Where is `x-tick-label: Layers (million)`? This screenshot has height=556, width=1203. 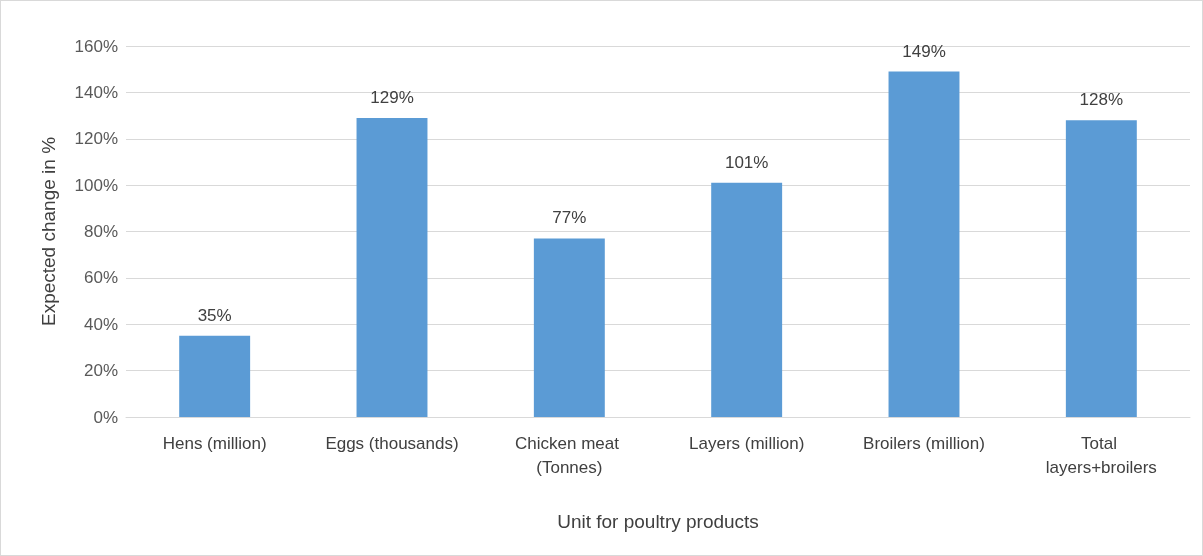 x-tick-label: Layers (million) is located at coordinates (747, 443).